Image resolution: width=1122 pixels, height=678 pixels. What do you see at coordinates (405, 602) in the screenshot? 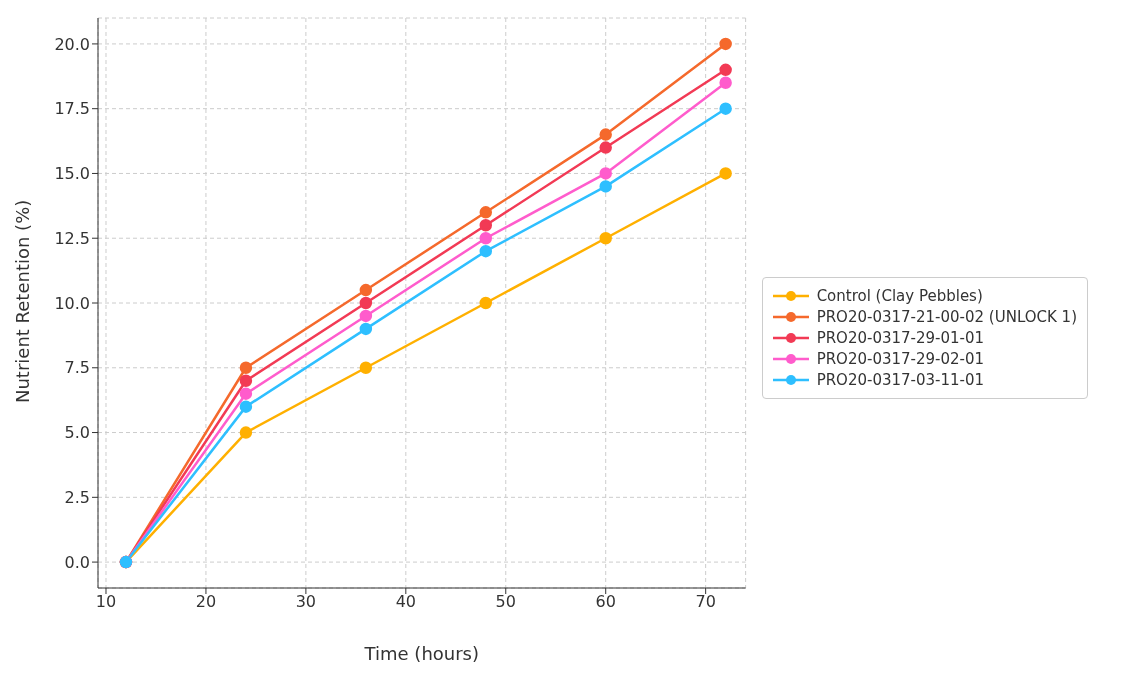
I see `x-tick-label: 40` at bounding box center [405, 602].